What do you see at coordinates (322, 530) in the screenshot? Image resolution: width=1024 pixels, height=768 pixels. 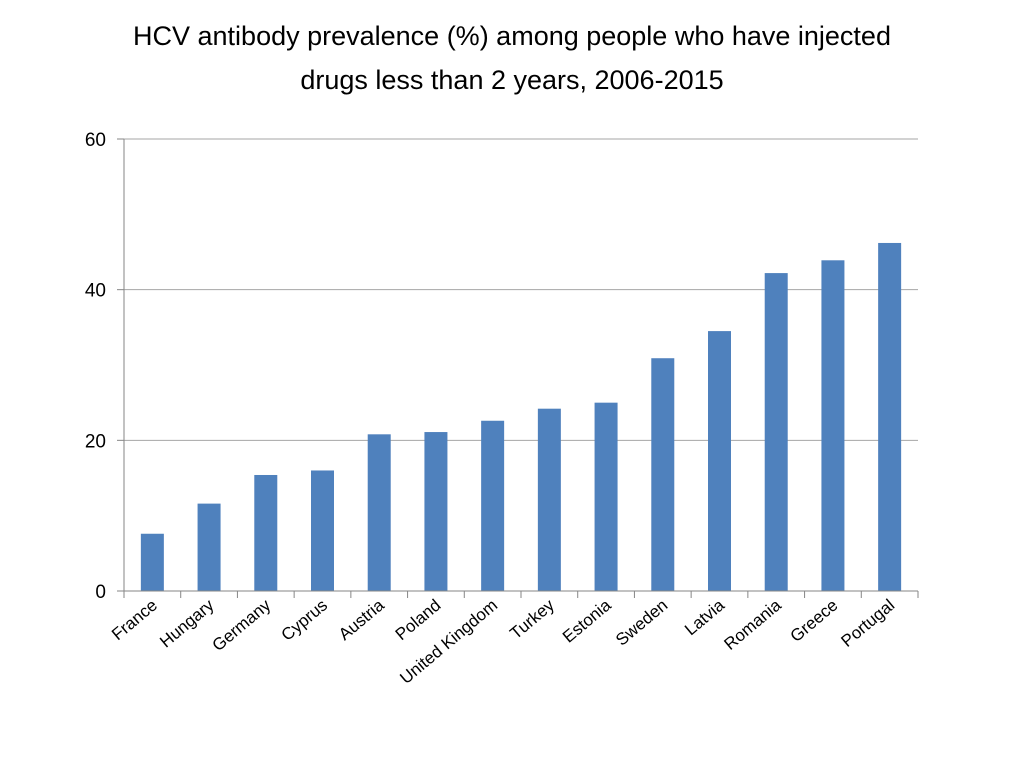 I see `bar-cyprus` at bounding box center [322, 530].